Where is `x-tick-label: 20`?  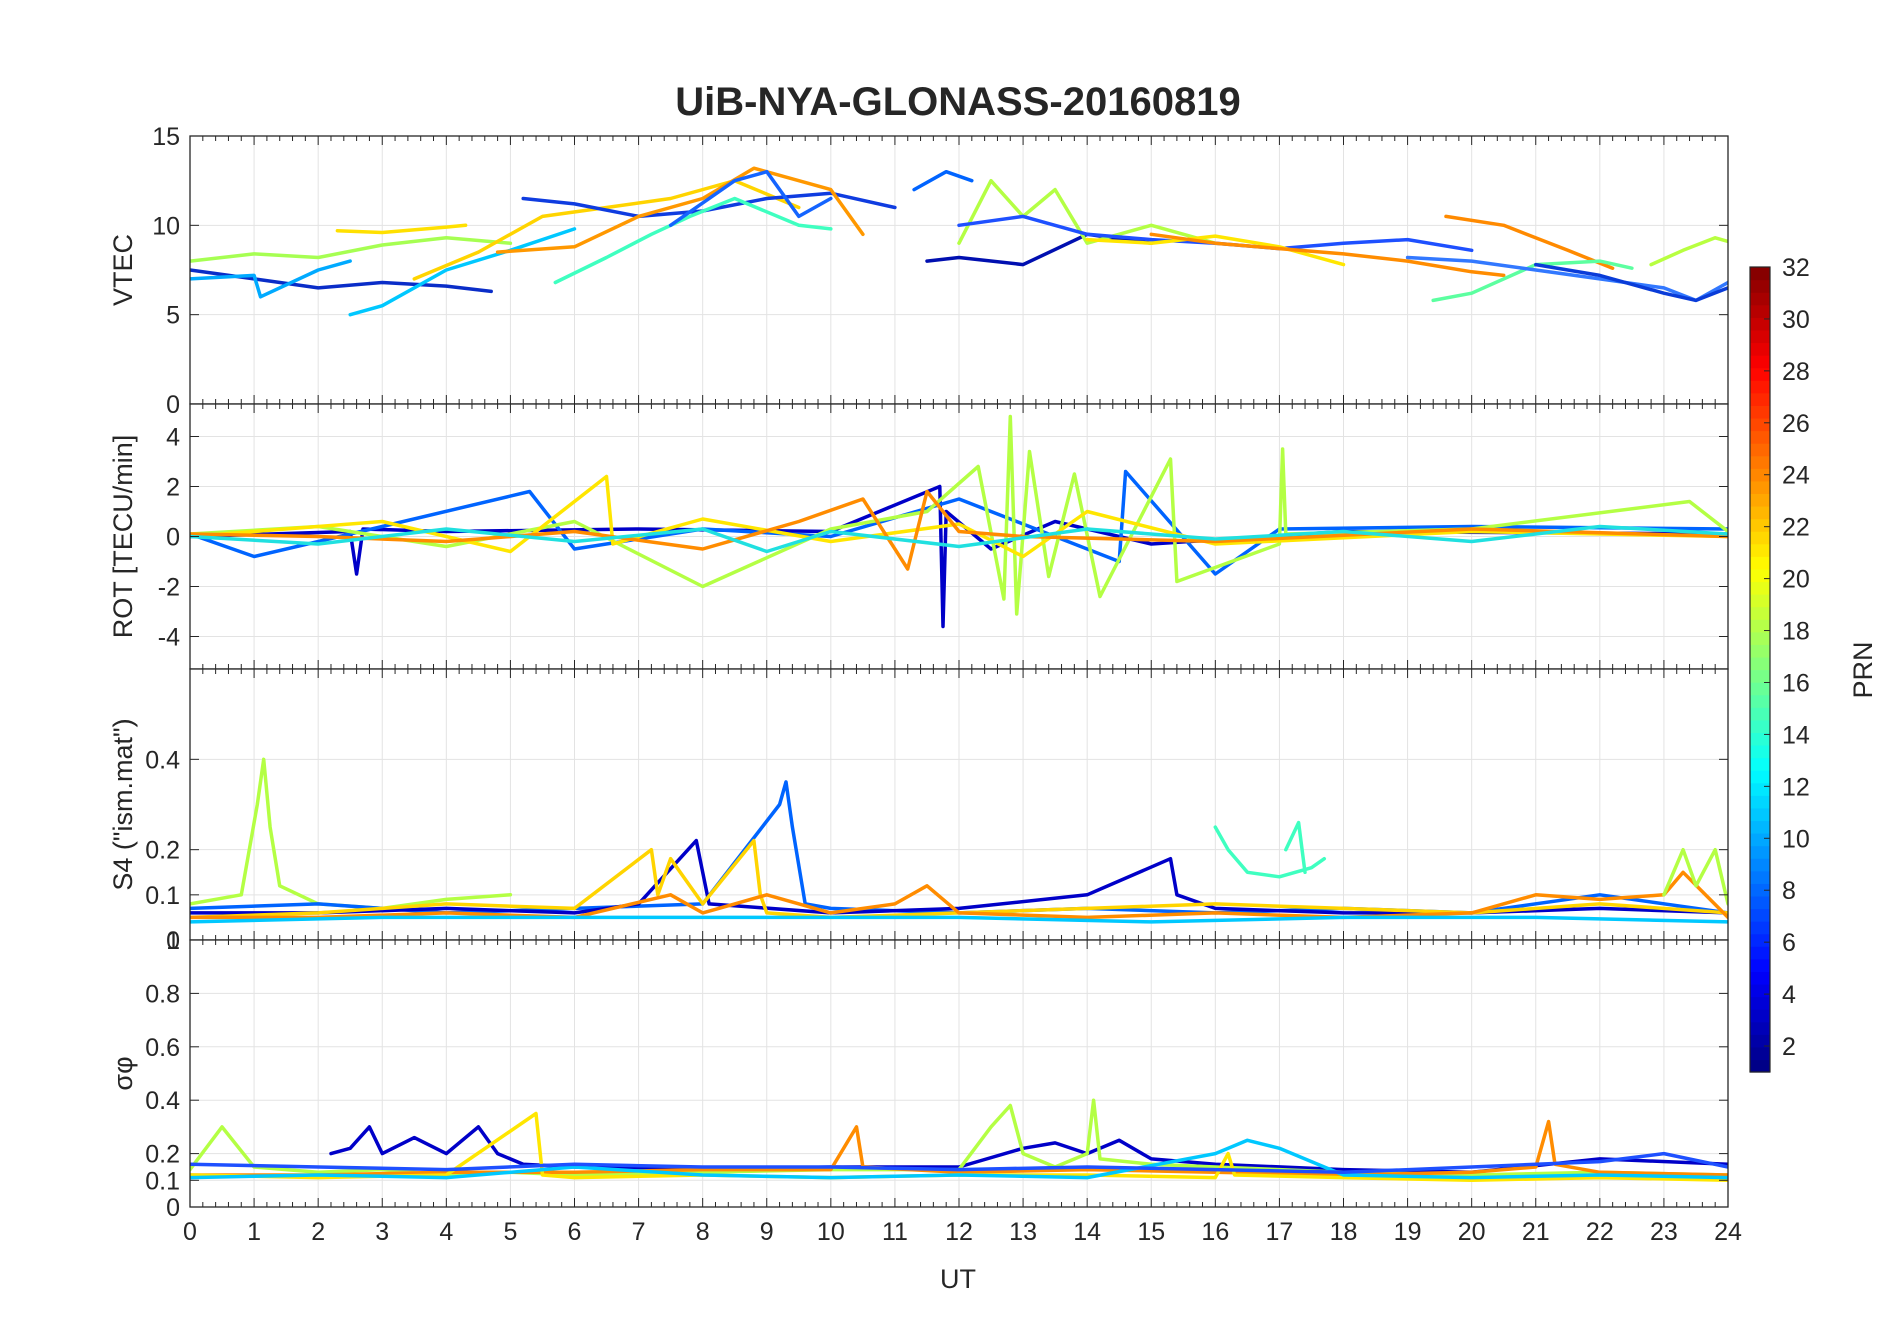 x-tick-label: 20 is located at coordinates (1472, 1232).